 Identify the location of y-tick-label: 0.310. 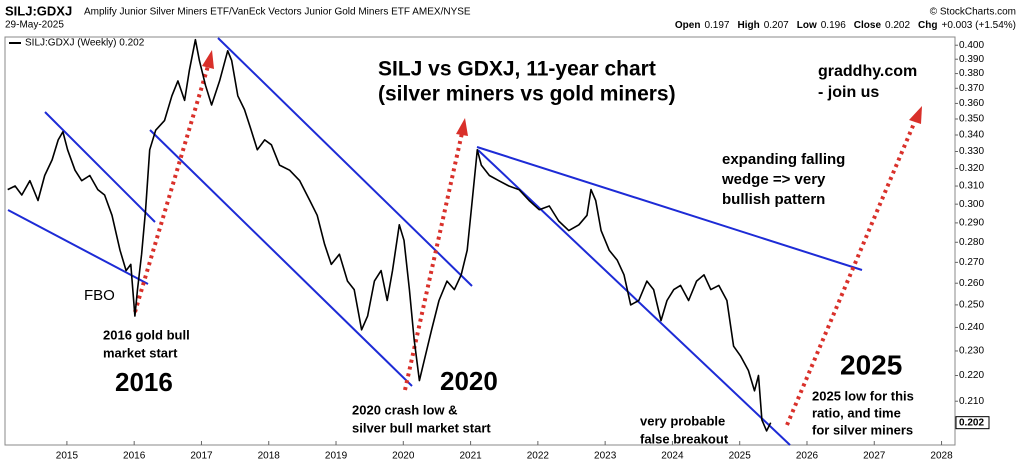
(971, 186).